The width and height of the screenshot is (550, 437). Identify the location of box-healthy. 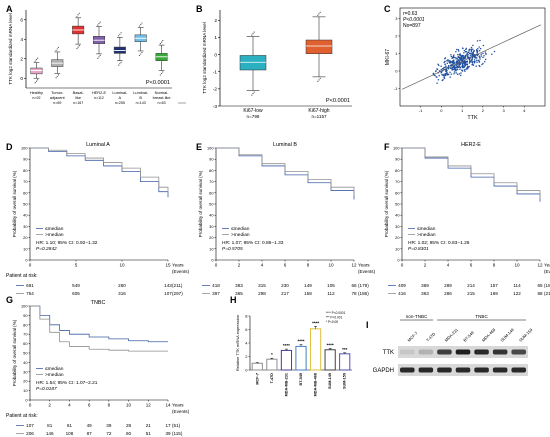
(36, 71).